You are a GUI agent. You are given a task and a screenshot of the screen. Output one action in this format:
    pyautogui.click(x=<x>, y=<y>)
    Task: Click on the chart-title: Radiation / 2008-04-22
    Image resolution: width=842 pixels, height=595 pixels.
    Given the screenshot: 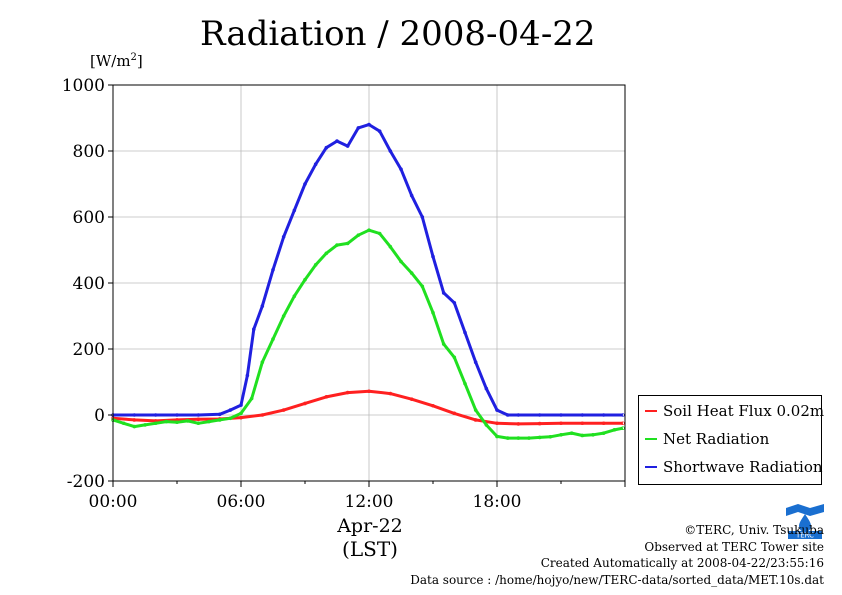 What is the action you would take?
    pyautogui.click(x=398, y=34)
    